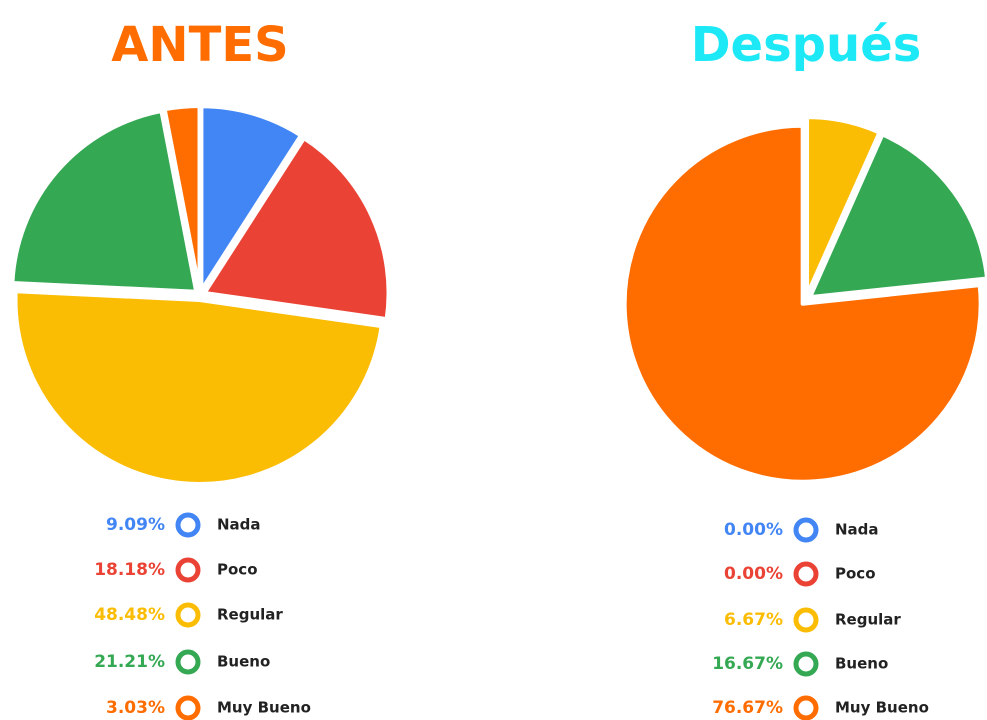 Image resolution: width=987 pixels, height=720 pixels. I want to click on chart-title: ANTES, so click(199, 45).